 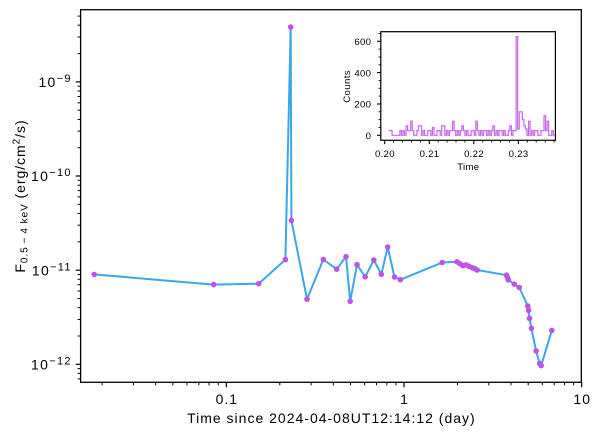 I want to click on svg-text: 0.1, so click(x=227, y=399).